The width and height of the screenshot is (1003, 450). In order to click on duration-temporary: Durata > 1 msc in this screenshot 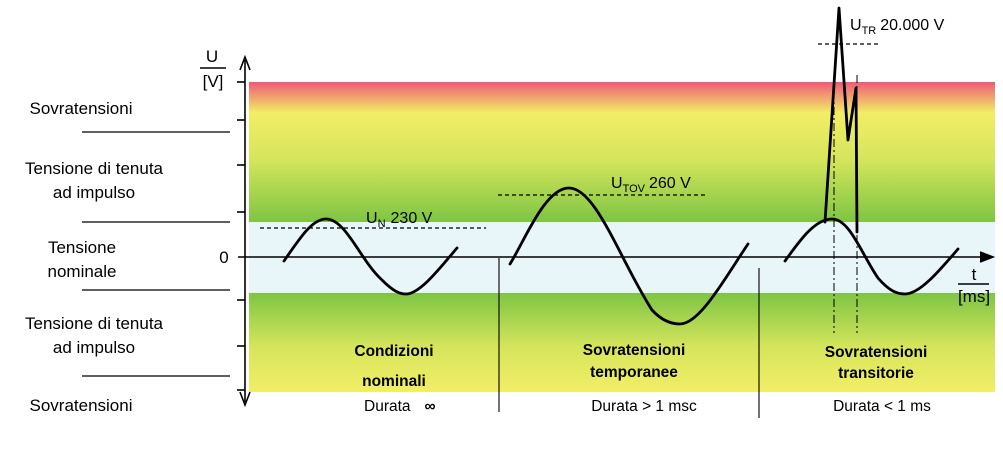, I will do `click(644, 406)`.